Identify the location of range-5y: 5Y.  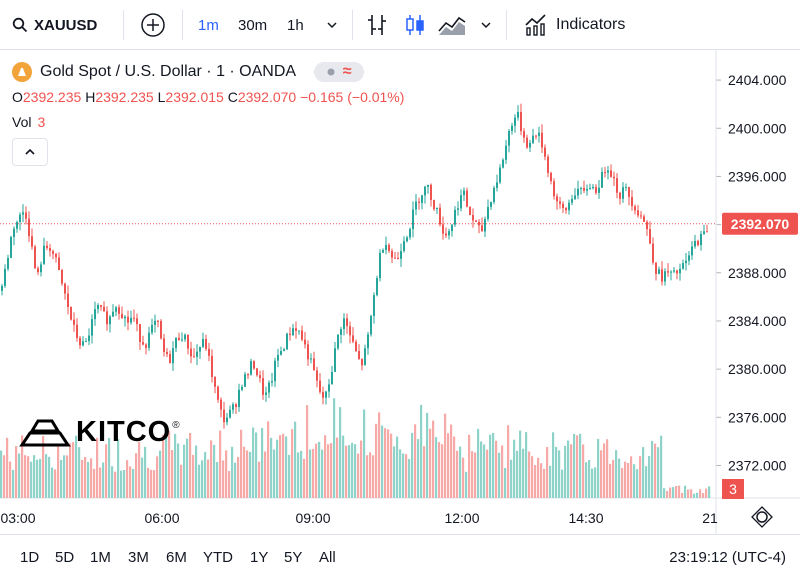
(293, 557).